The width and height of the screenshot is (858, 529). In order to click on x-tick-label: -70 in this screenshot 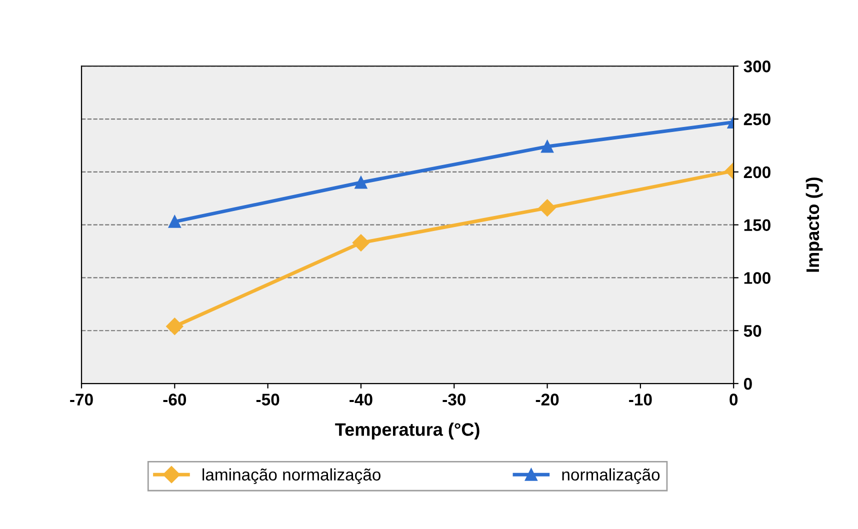, I will do `click(81, 400)`.